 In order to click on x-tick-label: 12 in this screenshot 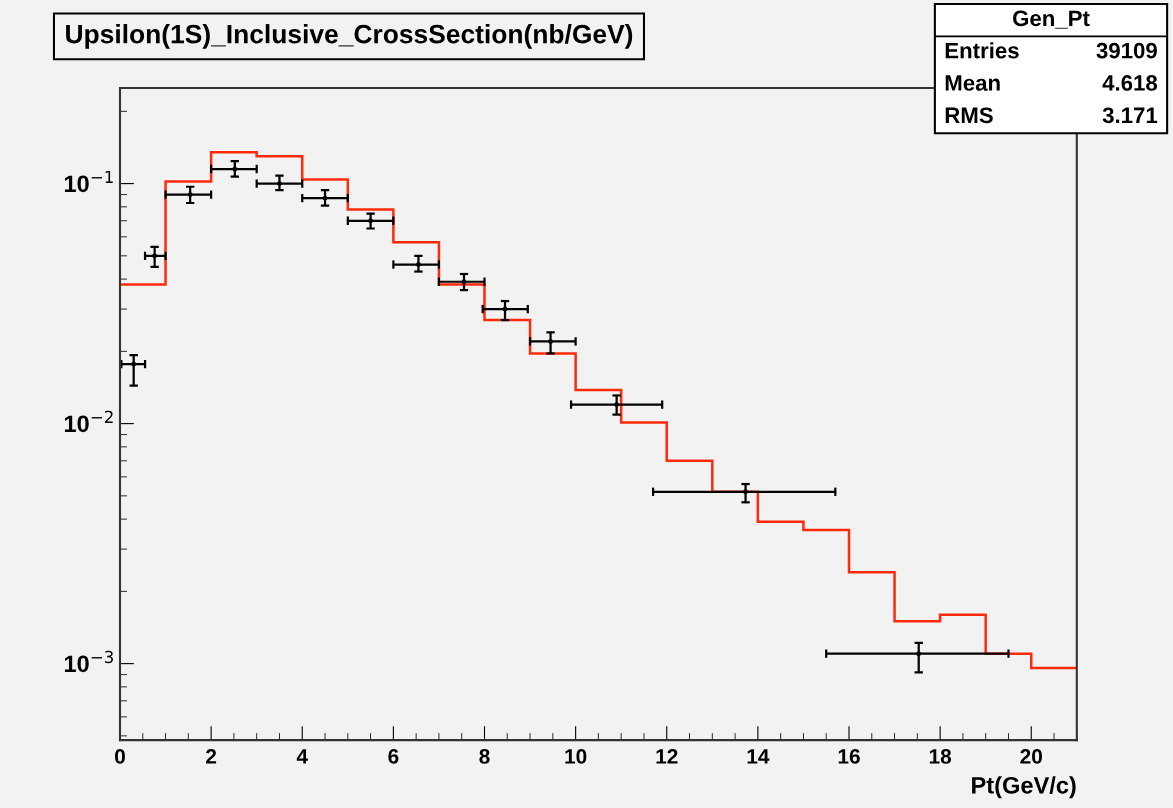, I will do `click(667, 756)`.